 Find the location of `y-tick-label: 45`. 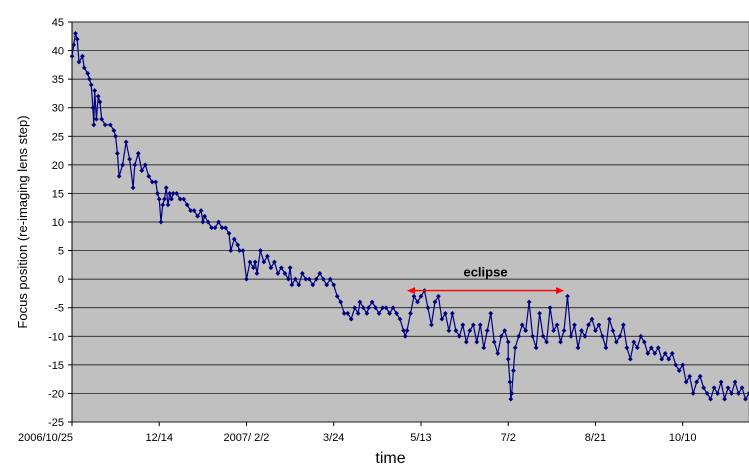

y-tick-label: 45 is located at coordinates (58, 23).